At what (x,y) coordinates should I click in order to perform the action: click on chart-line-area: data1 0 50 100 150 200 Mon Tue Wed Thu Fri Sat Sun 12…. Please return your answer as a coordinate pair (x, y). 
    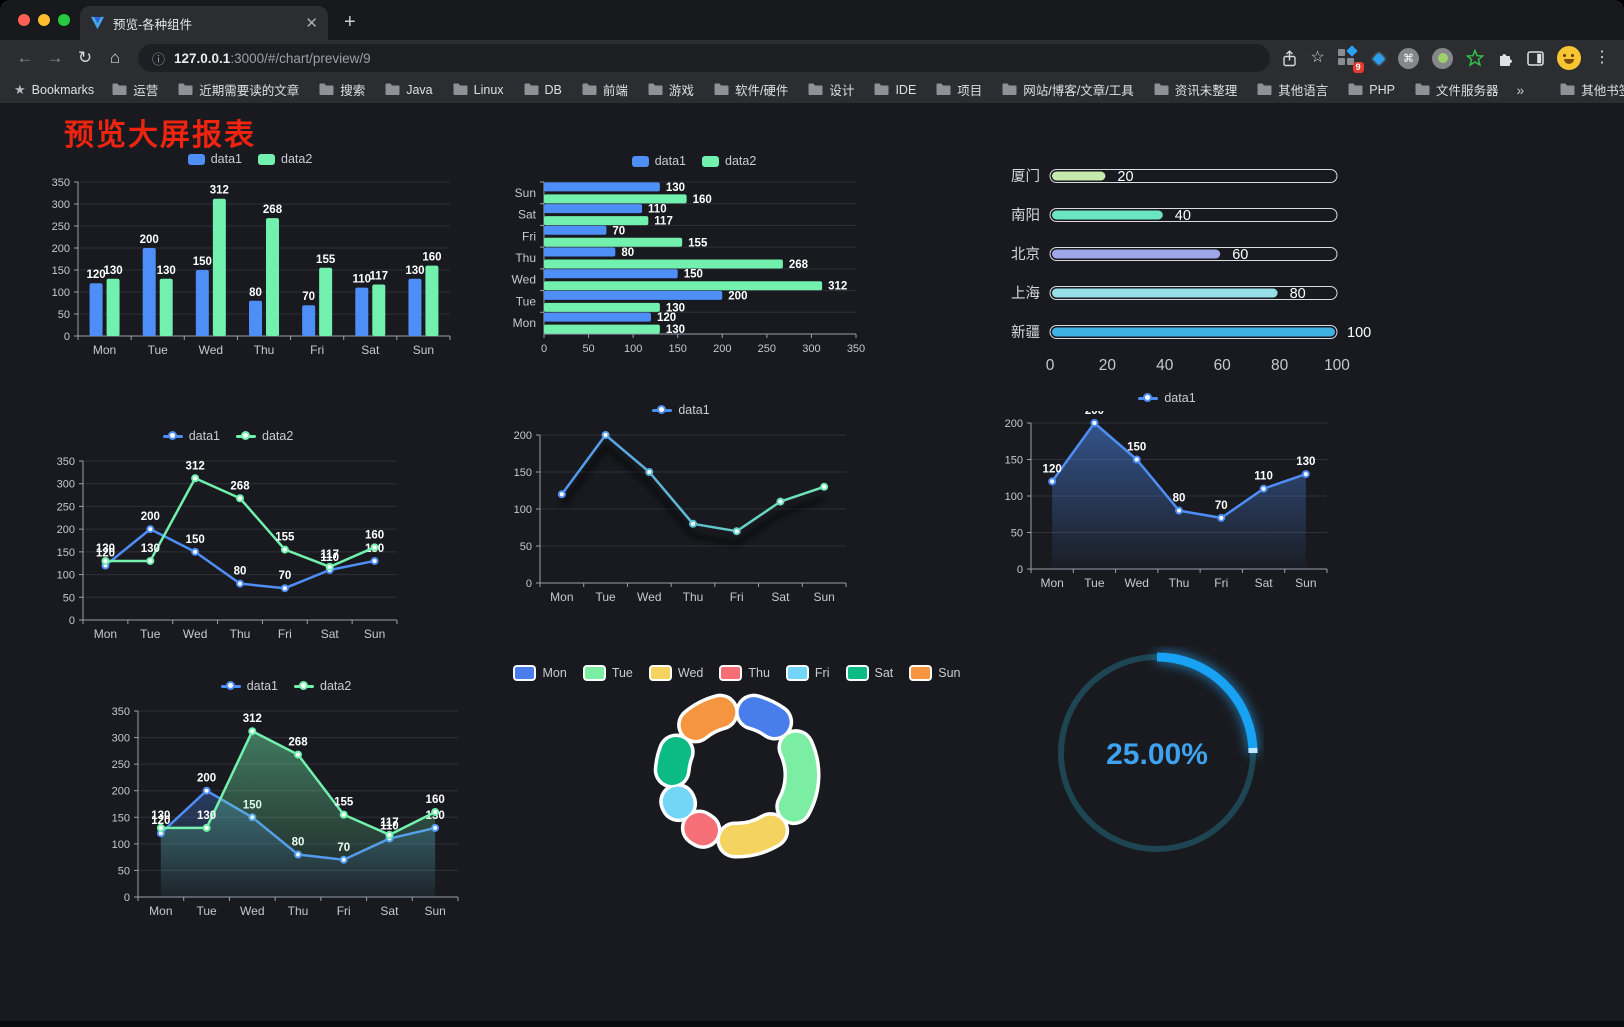
    Looking at the image, I should click on (1167, 491).